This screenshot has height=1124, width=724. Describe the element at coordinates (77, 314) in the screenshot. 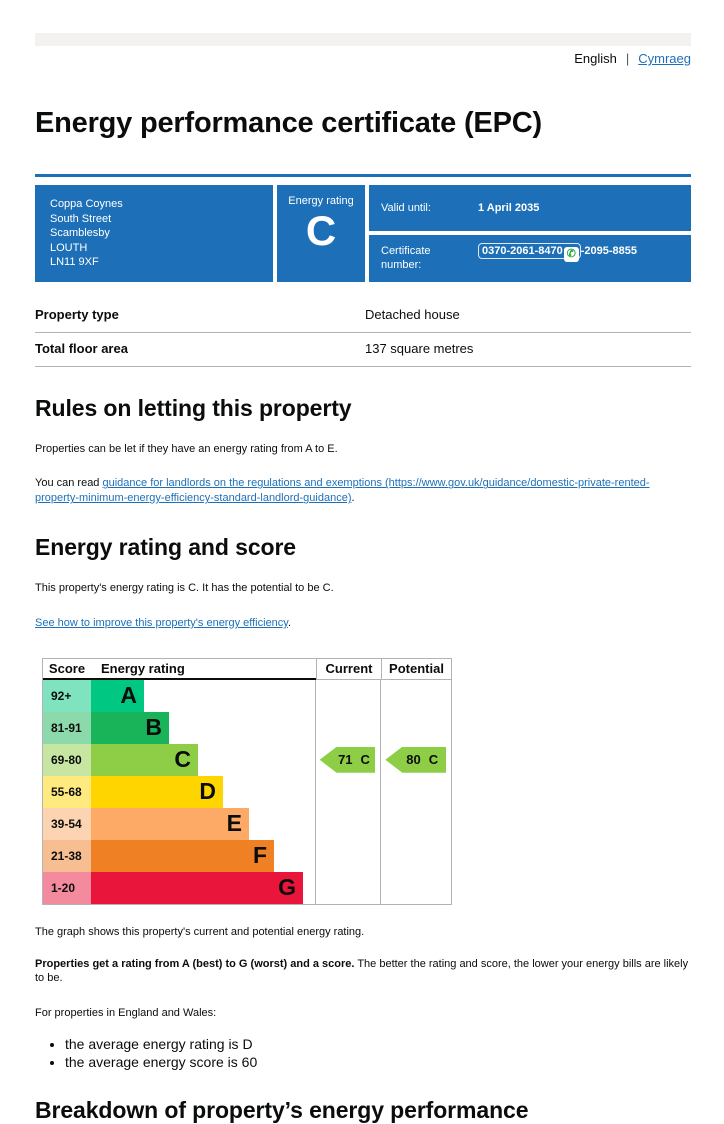

I see `row-label: Property type` at that location.